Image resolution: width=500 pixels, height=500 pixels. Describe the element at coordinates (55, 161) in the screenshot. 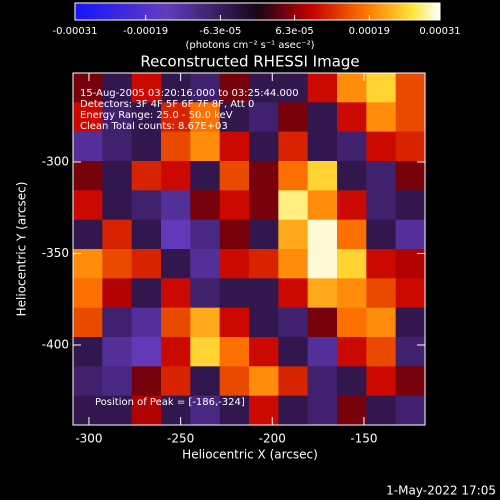

I see `y-tick-label: -300` at that location.